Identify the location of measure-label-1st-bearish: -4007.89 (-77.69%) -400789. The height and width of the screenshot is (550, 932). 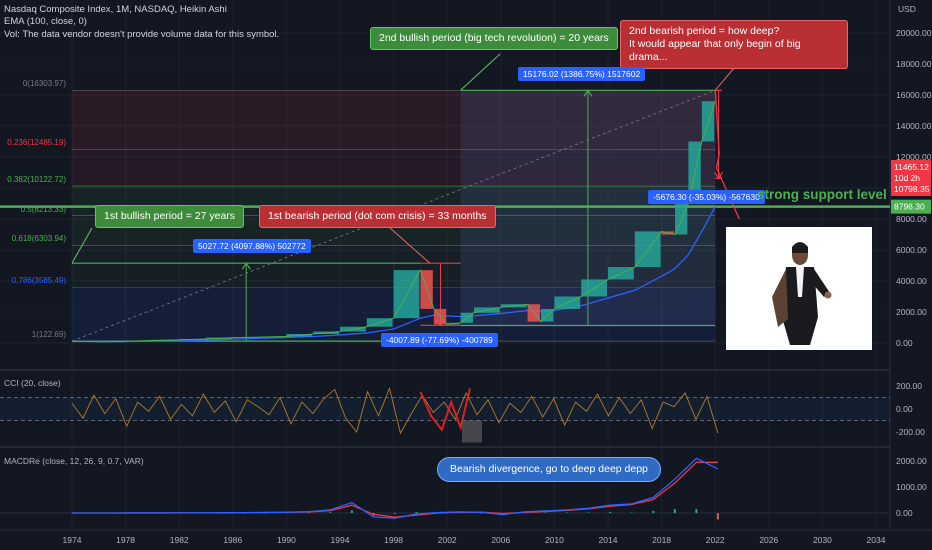
(439, 340).